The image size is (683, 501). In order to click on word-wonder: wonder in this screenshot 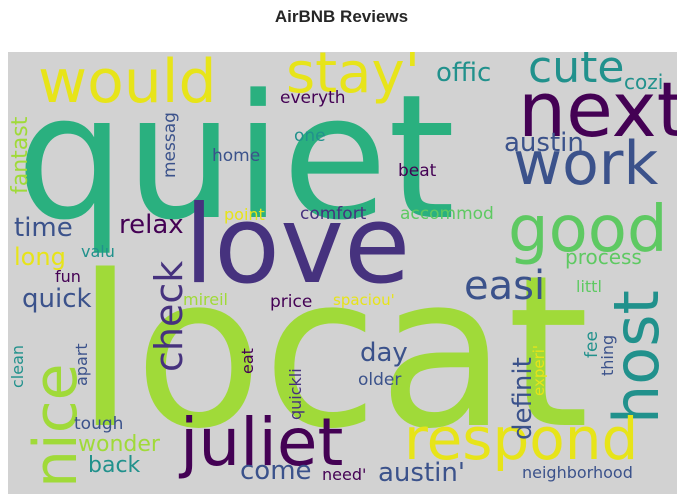, I will do `click(119, 444)`.